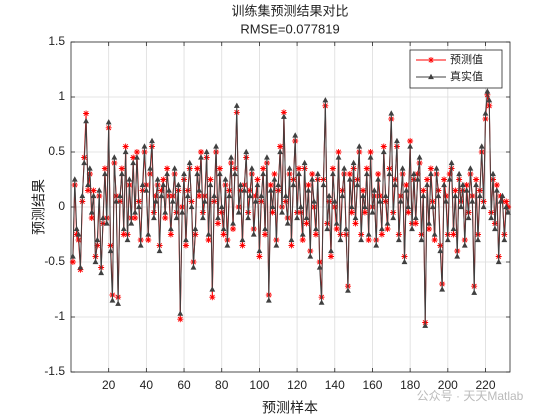 The height and width of the screenshot is (420, 560). I want to click on y-tick-label: 0, so click(61, 206).